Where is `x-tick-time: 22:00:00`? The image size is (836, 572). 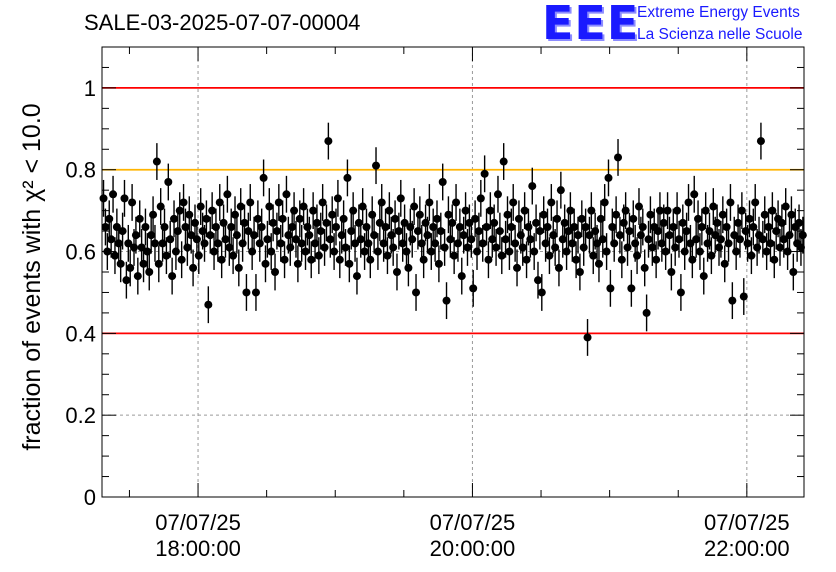 x-tick-time: 22:00:00 is located at coordinates (747, 548).